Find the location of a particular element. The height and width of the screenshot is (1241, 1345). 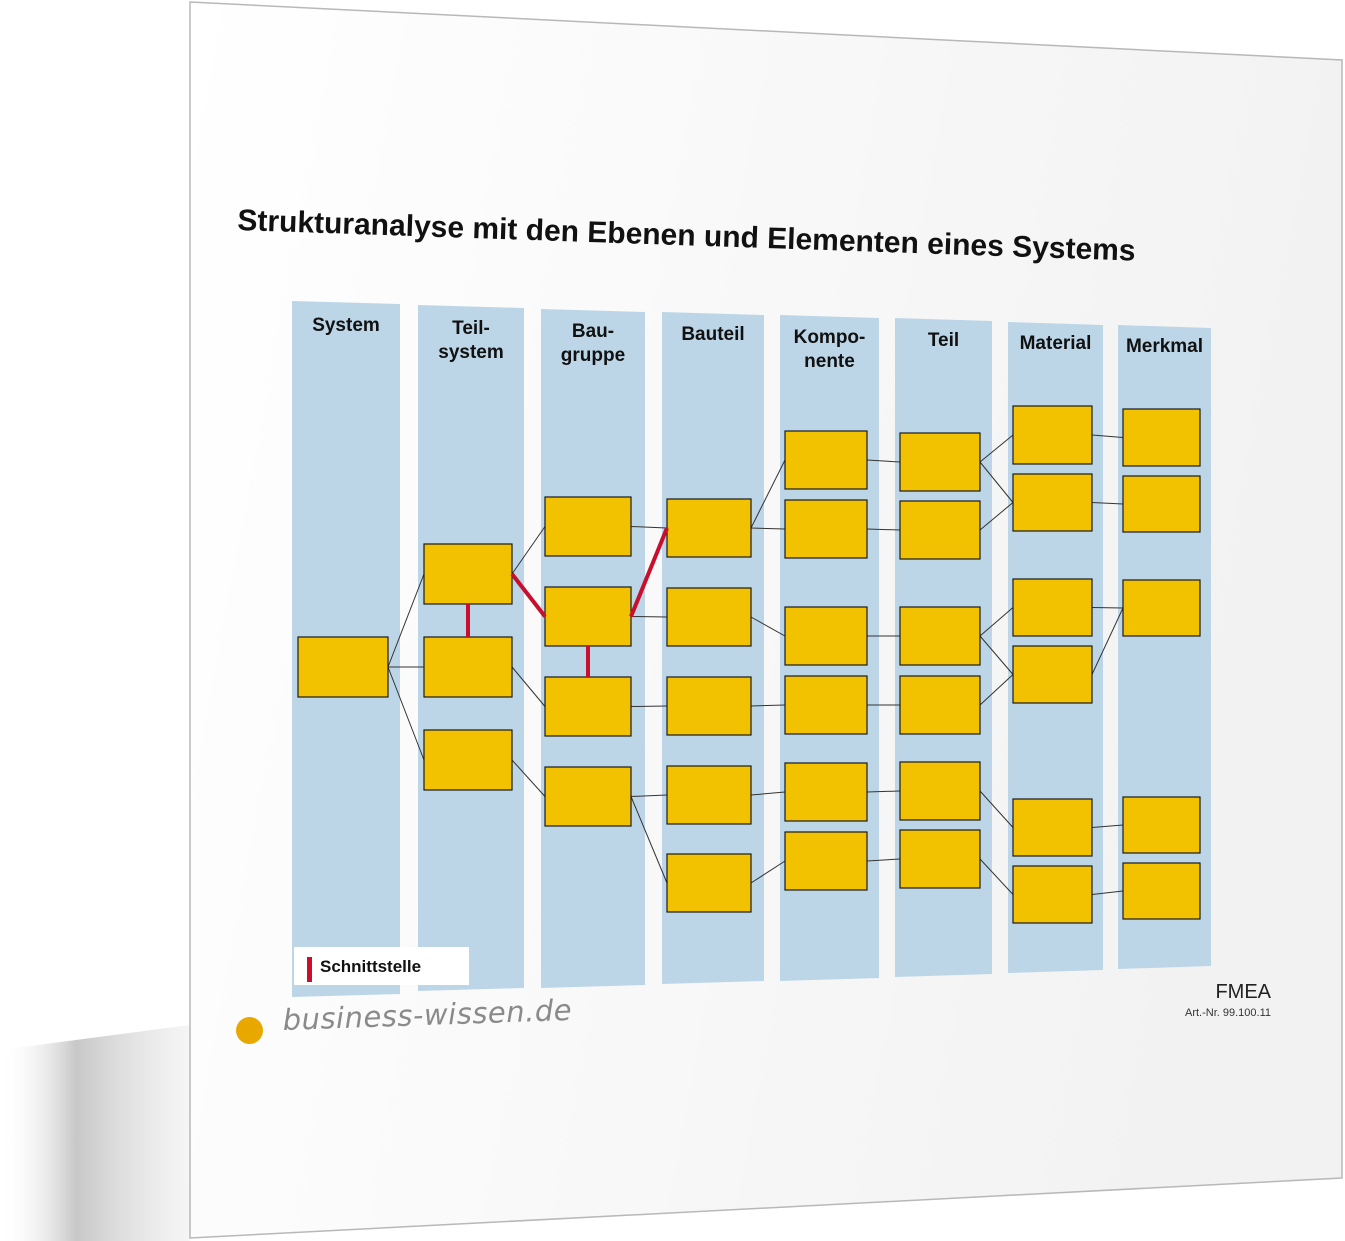

element-box-p6 is located at coordinates (940, 859).